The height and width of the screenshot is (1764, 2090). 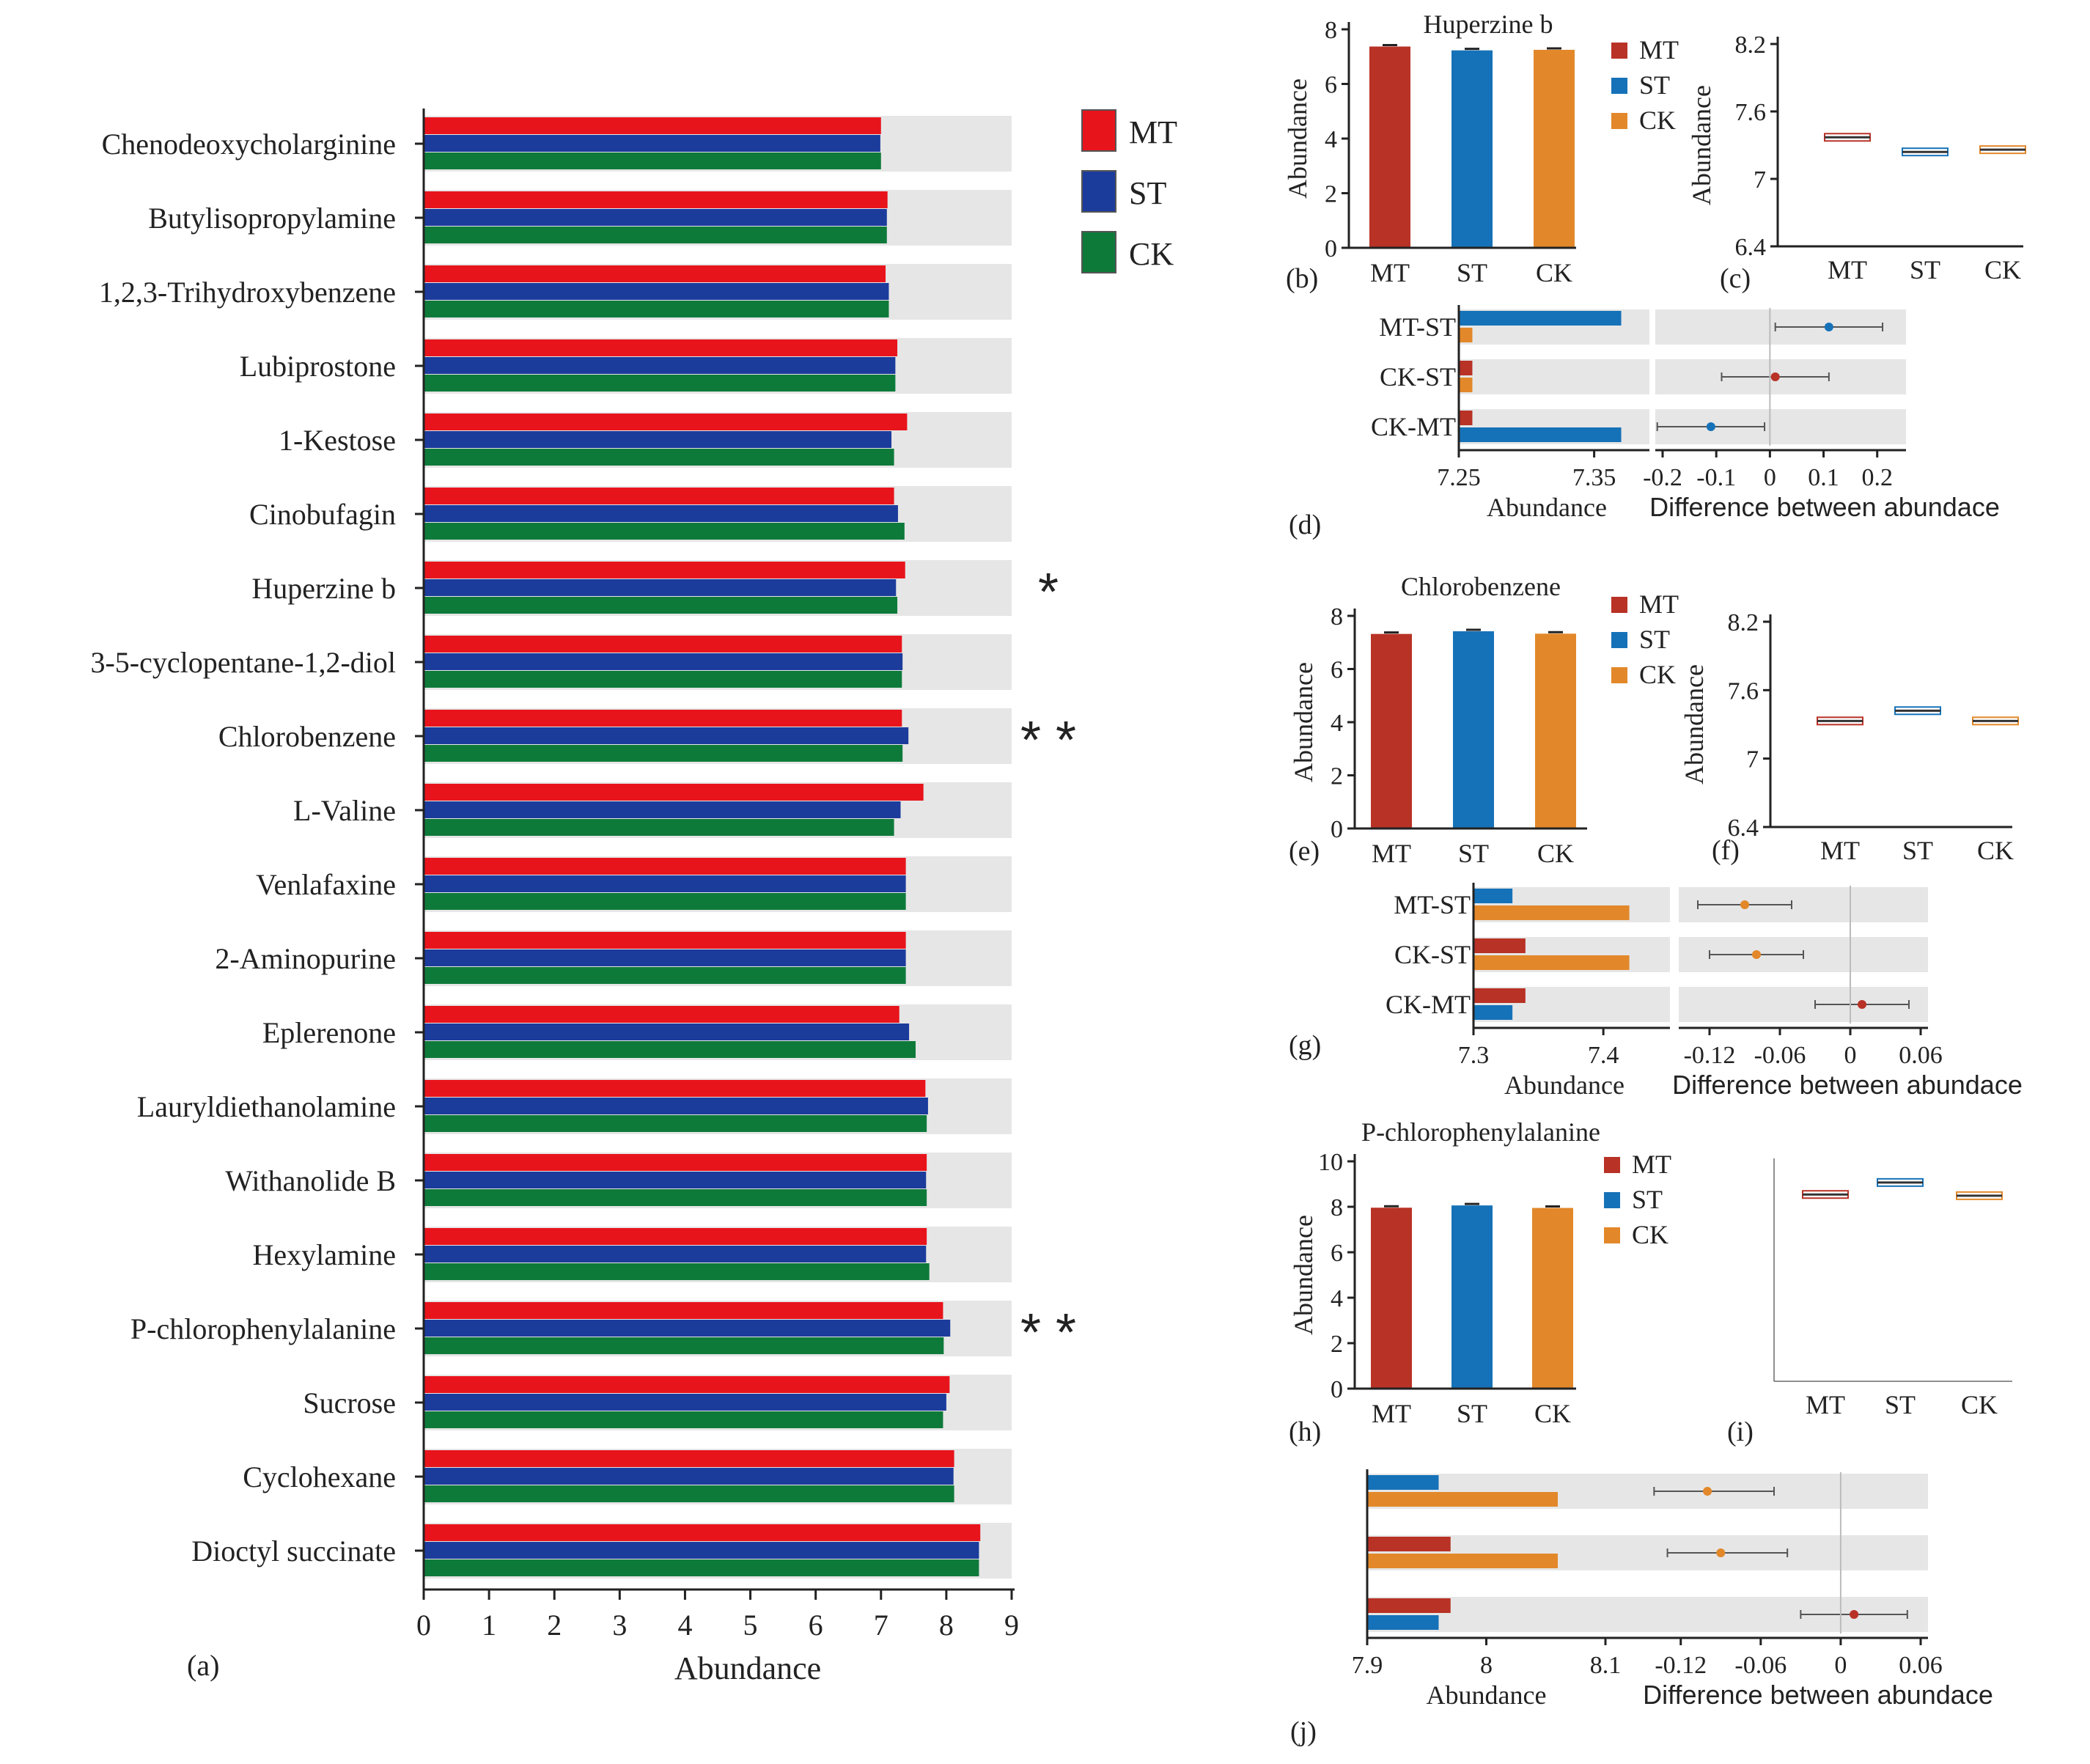 I want to click on y-tick-label: 2, so click(x=1337, y=1344).